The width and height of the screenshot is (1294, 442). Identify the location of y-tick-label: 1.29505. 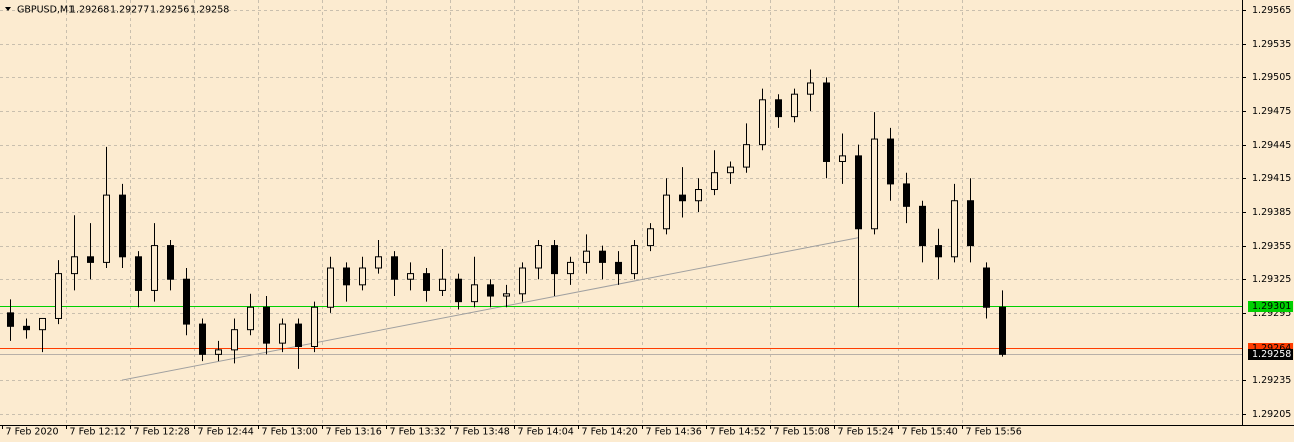
(1271, 77).